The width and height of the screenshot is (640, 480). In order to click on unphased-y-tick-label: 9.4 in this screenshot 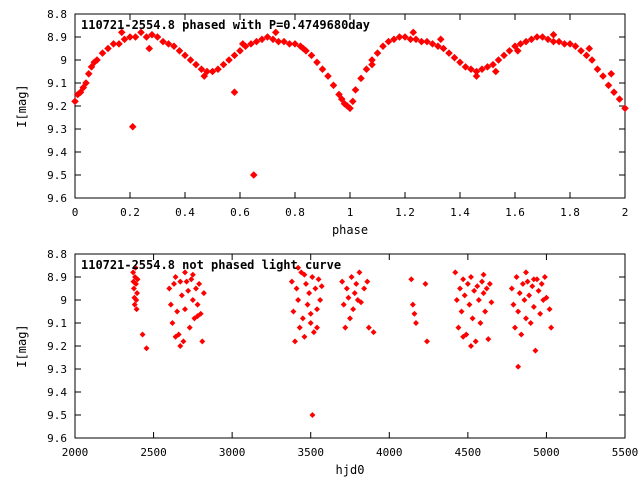, I will do `click(57, 392)`.